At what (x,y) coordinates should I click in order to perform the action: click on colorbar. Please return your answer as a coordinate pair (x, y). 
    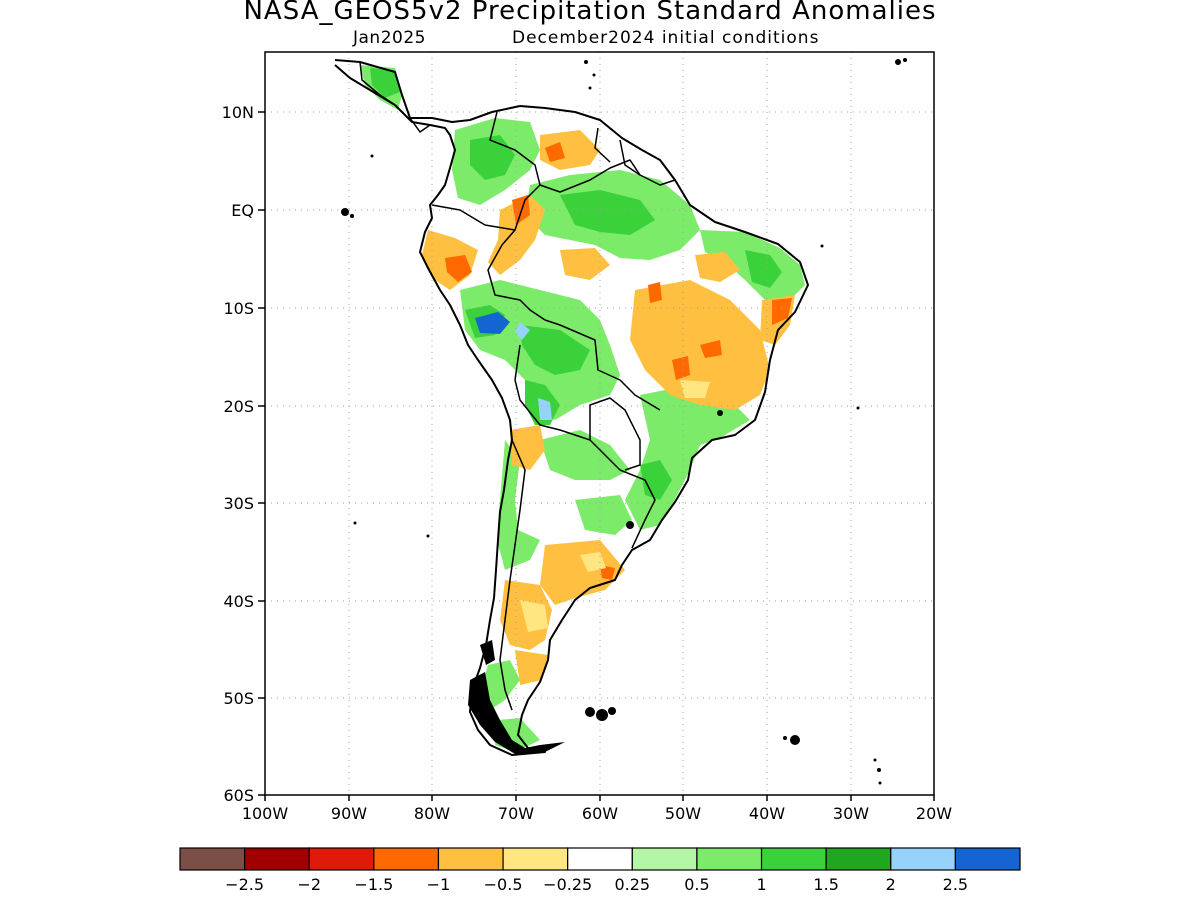
    Looking at the image, I should click on (600, 859).